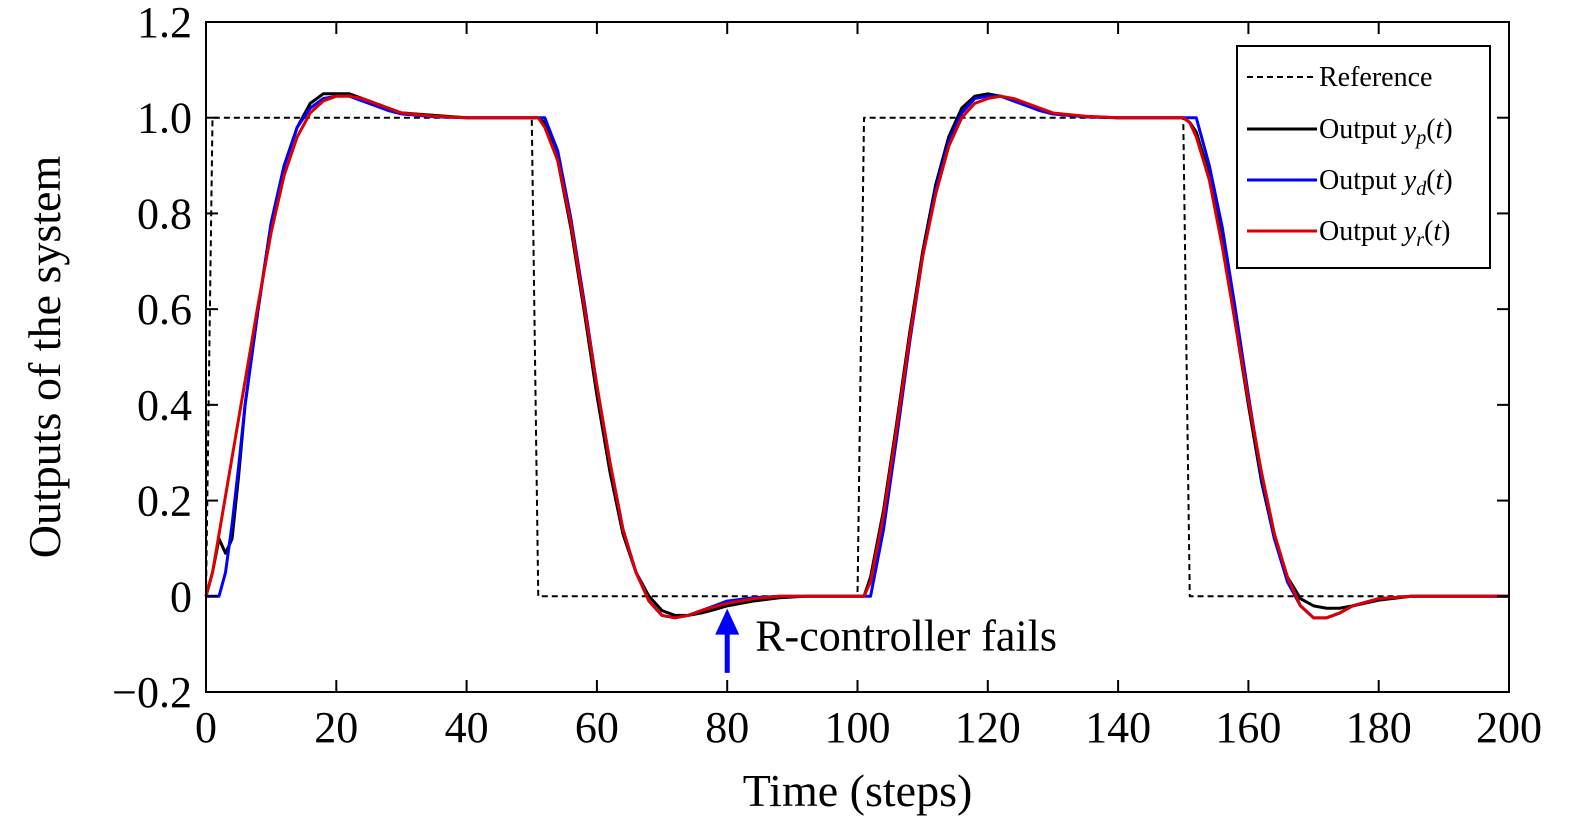 This screenshot has height=826, width=1575. What do you see at coordinates (597, 727) in the screenshot?
I see `x-tick-label-3: 60` at bounding box center [597, 727].